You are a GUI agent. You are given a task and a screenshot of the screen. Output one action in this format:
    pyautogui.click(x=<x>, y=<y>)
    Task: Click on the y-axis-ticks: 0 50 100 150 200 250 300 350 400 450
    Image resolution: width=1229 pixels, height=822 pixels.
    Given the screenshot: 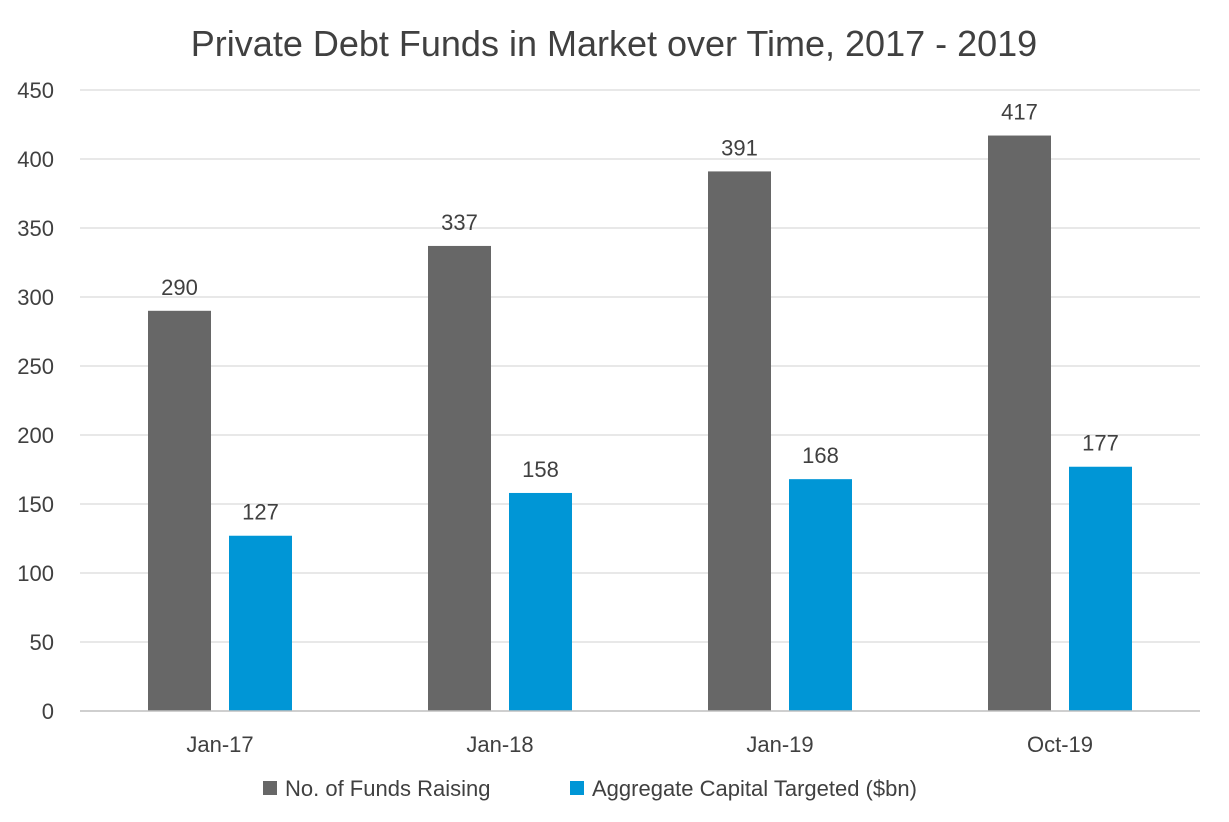 What is the action you would take?
    pyautogui.click(x=35, y=401)
    